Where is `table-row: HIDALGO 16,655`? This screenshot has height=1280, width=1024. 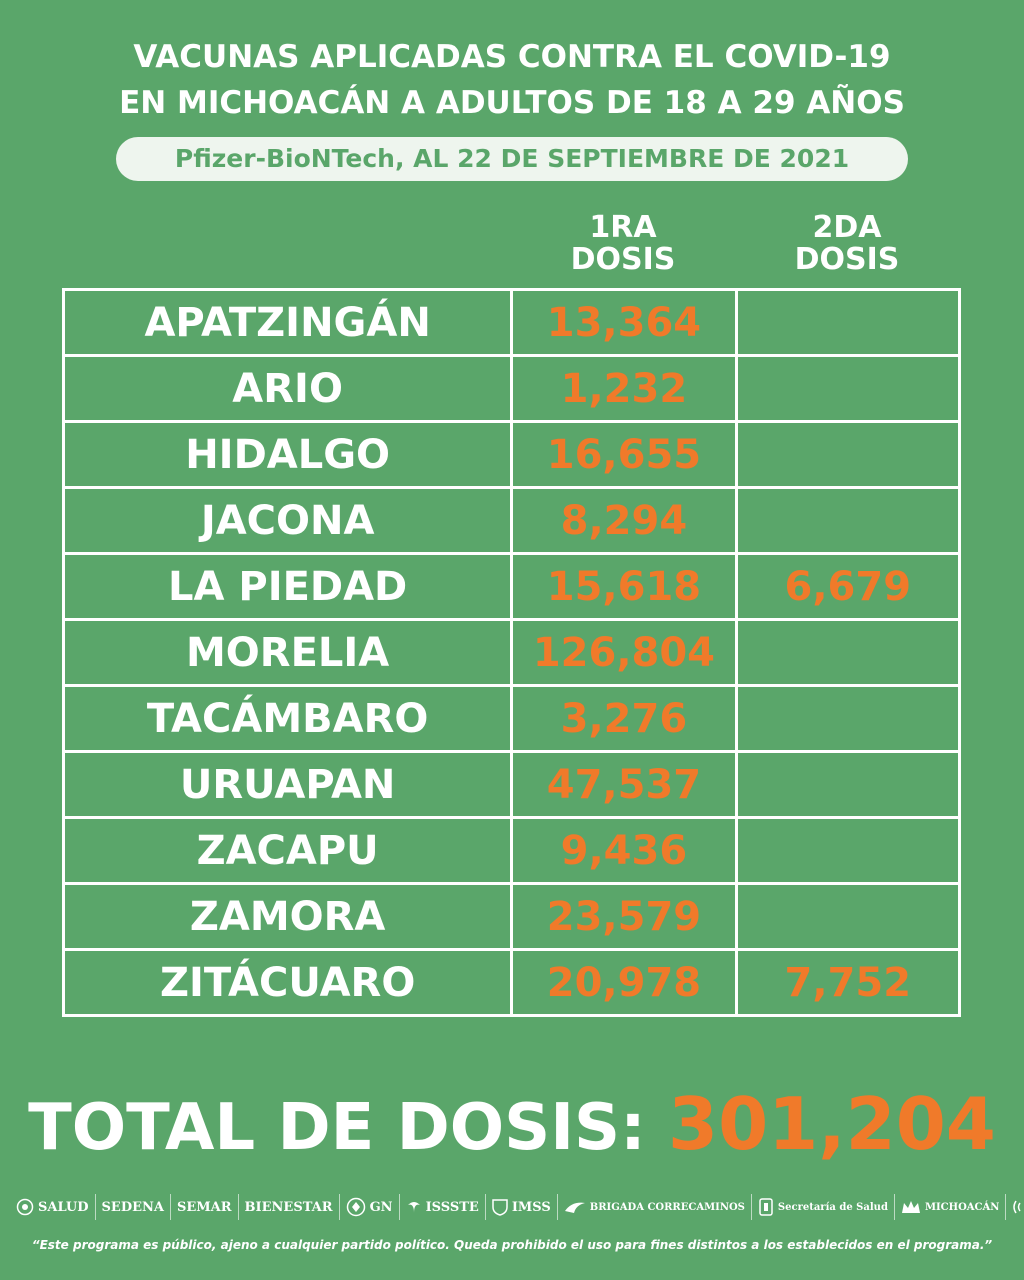 table-row: HIDALGO 16,655 is located at coordinates (511, 454).